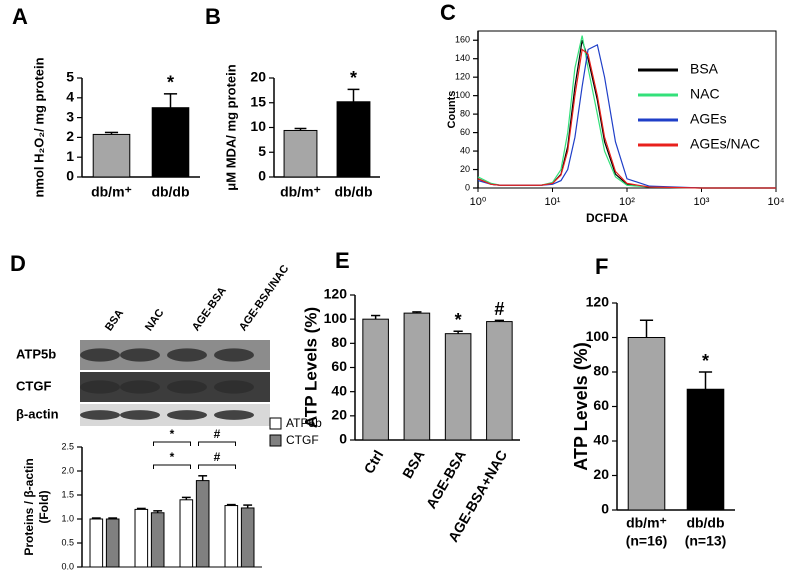  What do you see at coordinates (114, 320) in the screenshot?
I see `lane-label: BSA` at bounding box center [114, 320].